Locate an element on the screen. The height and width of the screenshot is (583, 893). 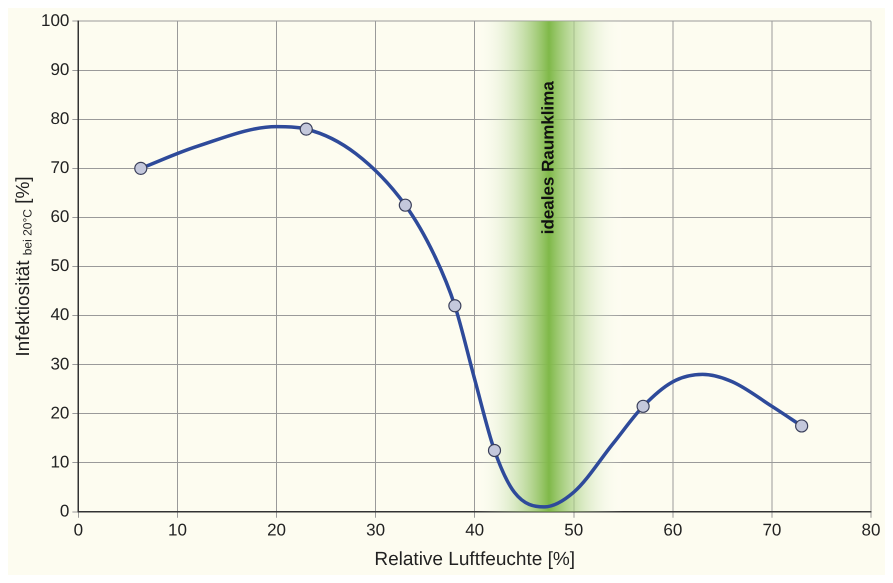
y-tick-label: 0 is located at coordinates (65, 510).